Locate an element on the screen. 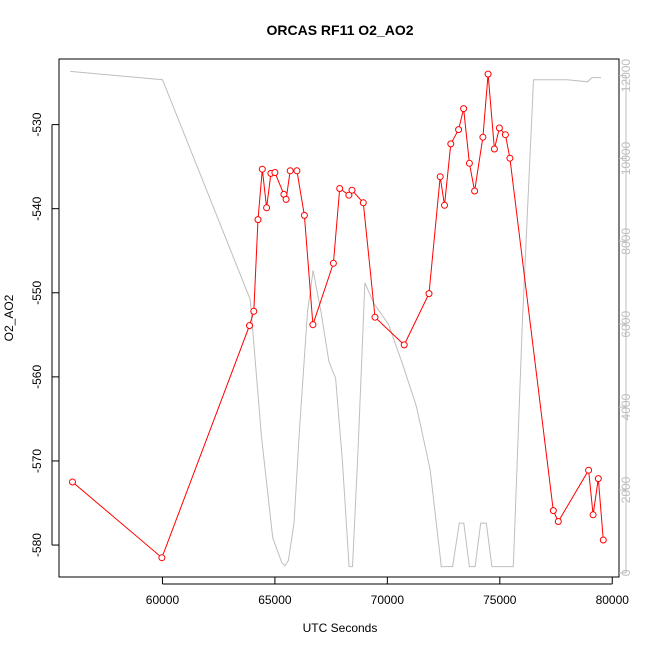 This screenshot has height=650, width=650. x-tick-label: 75000 is located at coordinates (500, 600).